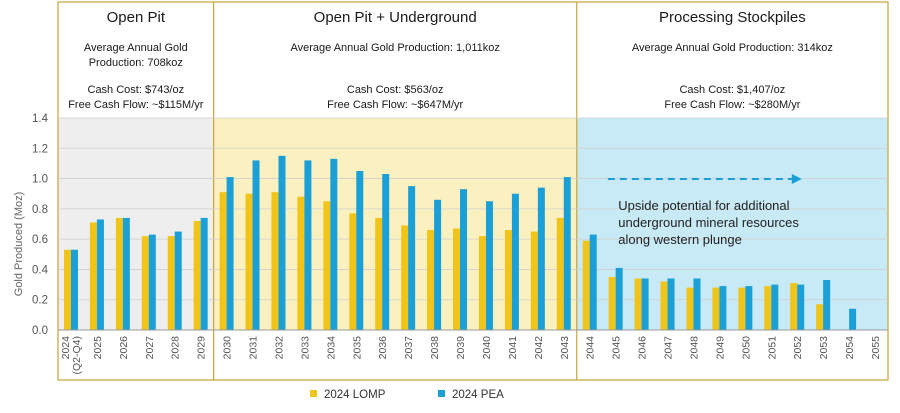 The image size is (900, 413). What do you see at coordinates (643, 348) in the screenshot?
I see `x-tick-label: 2046` at bounding box center [643, 348].